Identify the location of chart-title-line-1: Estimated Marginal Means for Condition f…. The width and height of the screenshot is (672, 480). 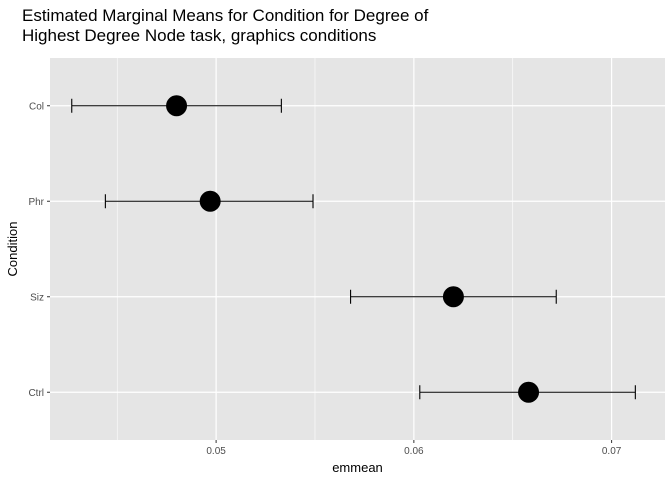
(225, 15).